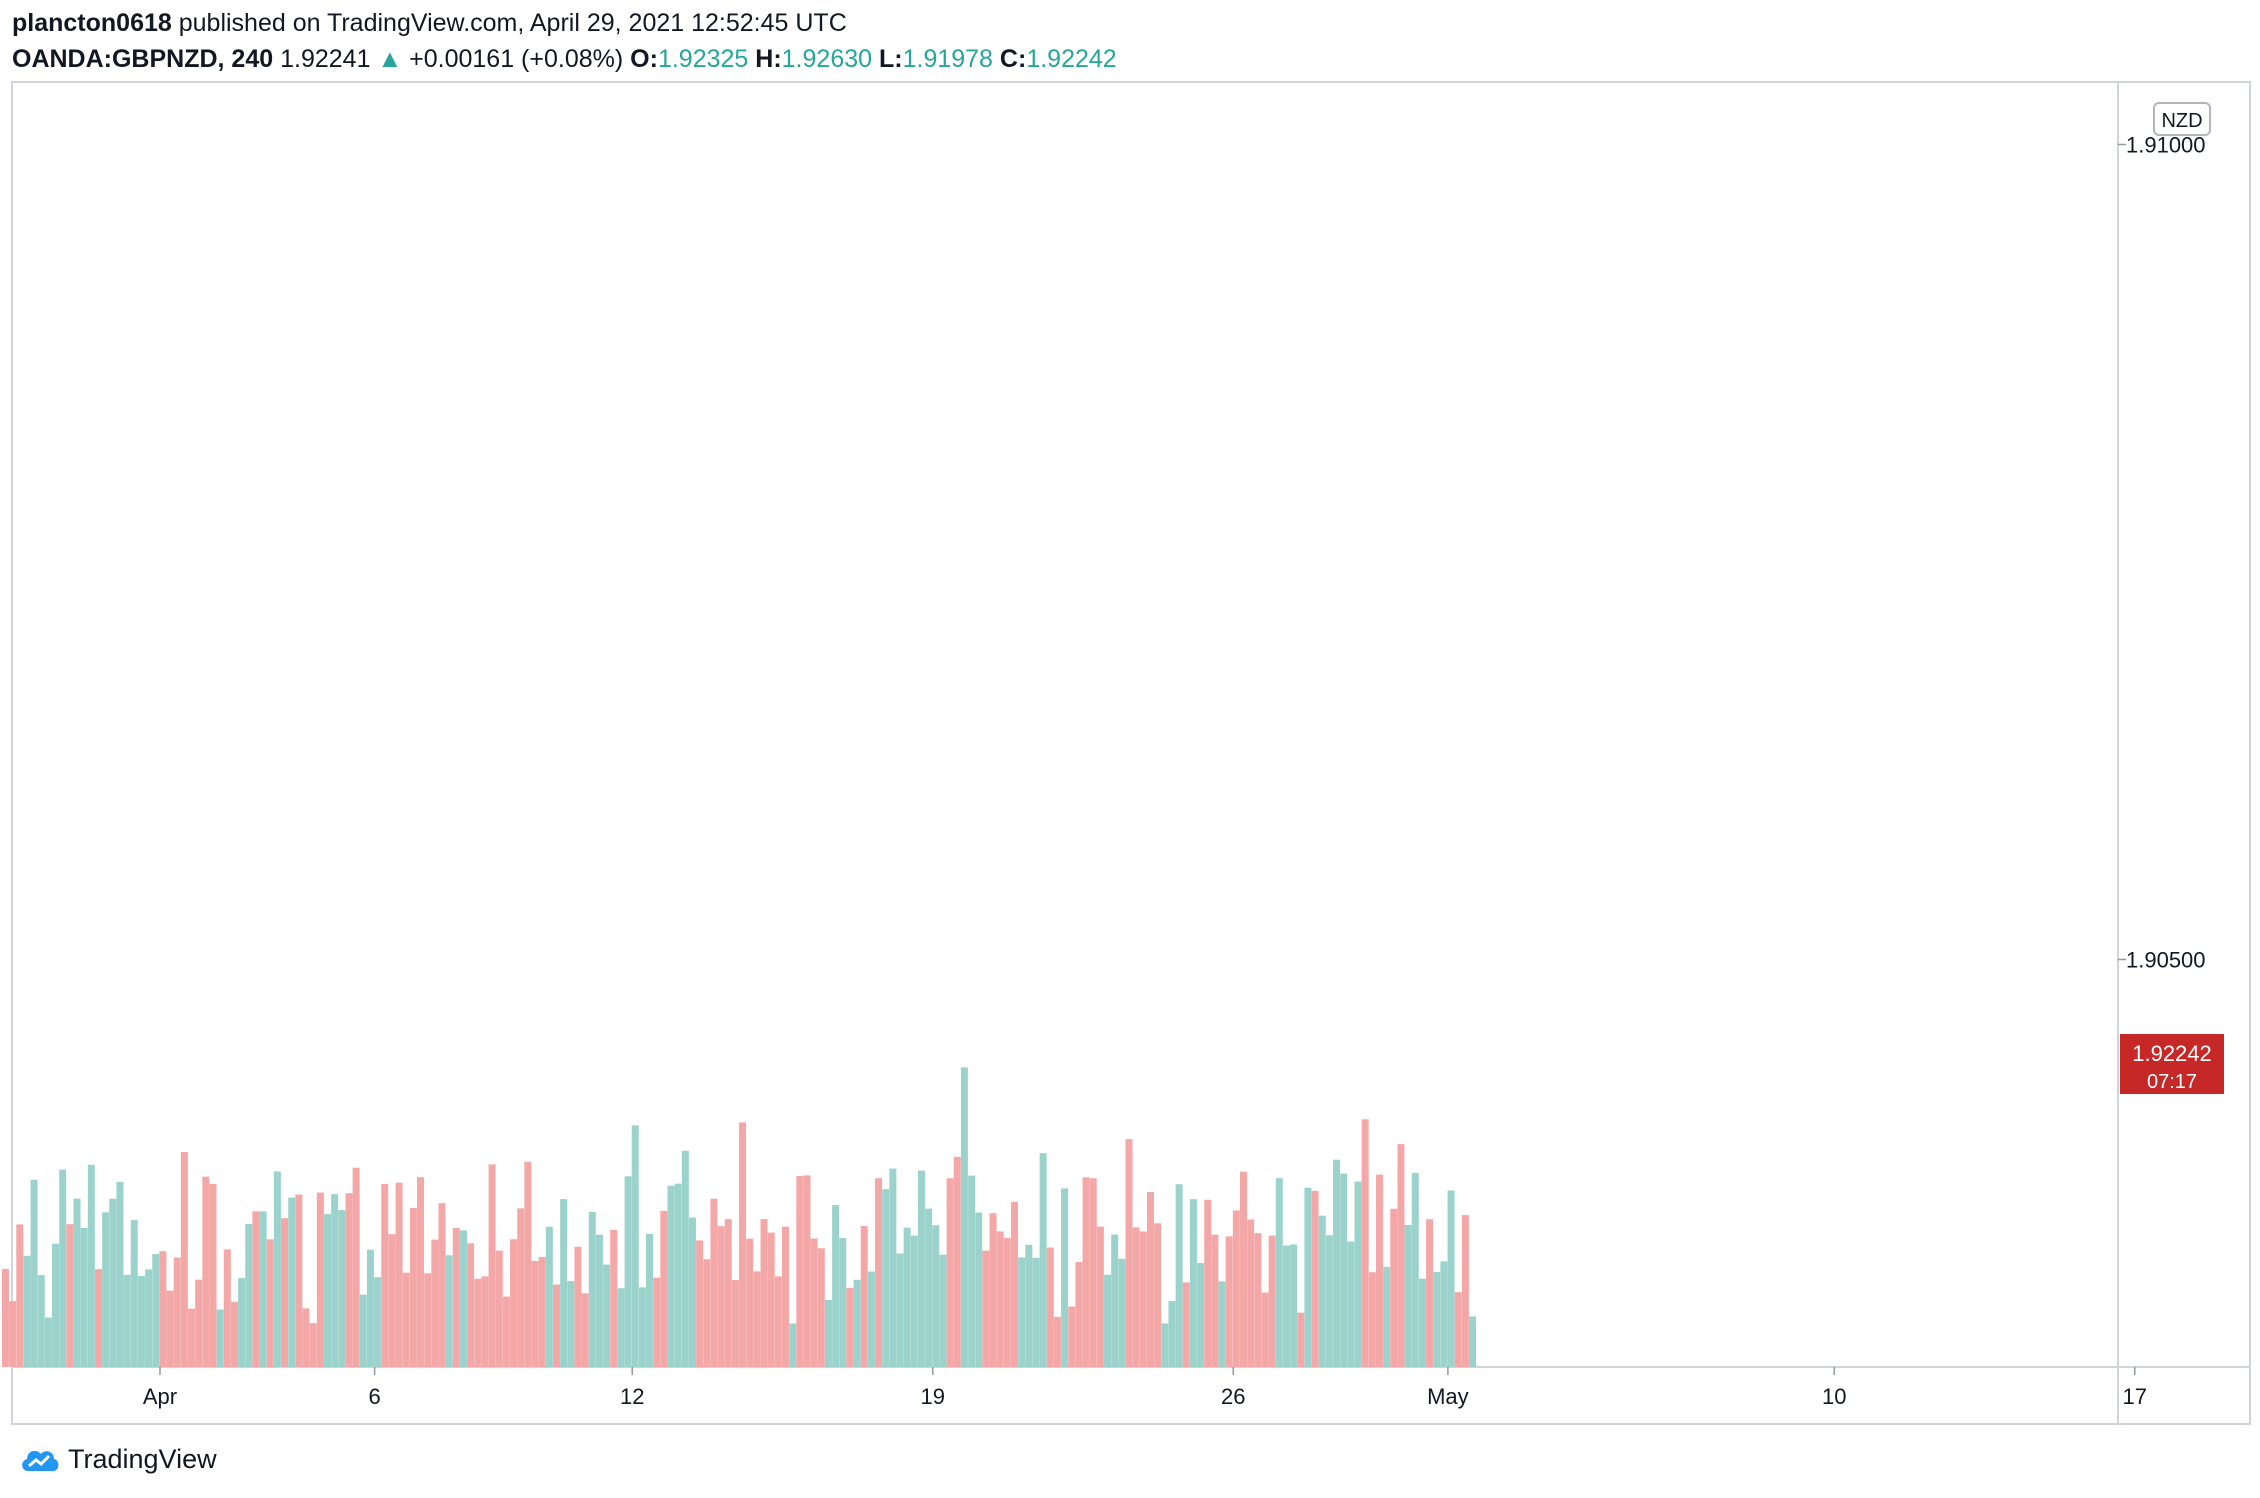 The width and height of the screenshot is (2260, 1498). Describe the element at coordinates (2172, 1082) in the screenshot. I see `price-tag-countdown: 07:17` at that location.